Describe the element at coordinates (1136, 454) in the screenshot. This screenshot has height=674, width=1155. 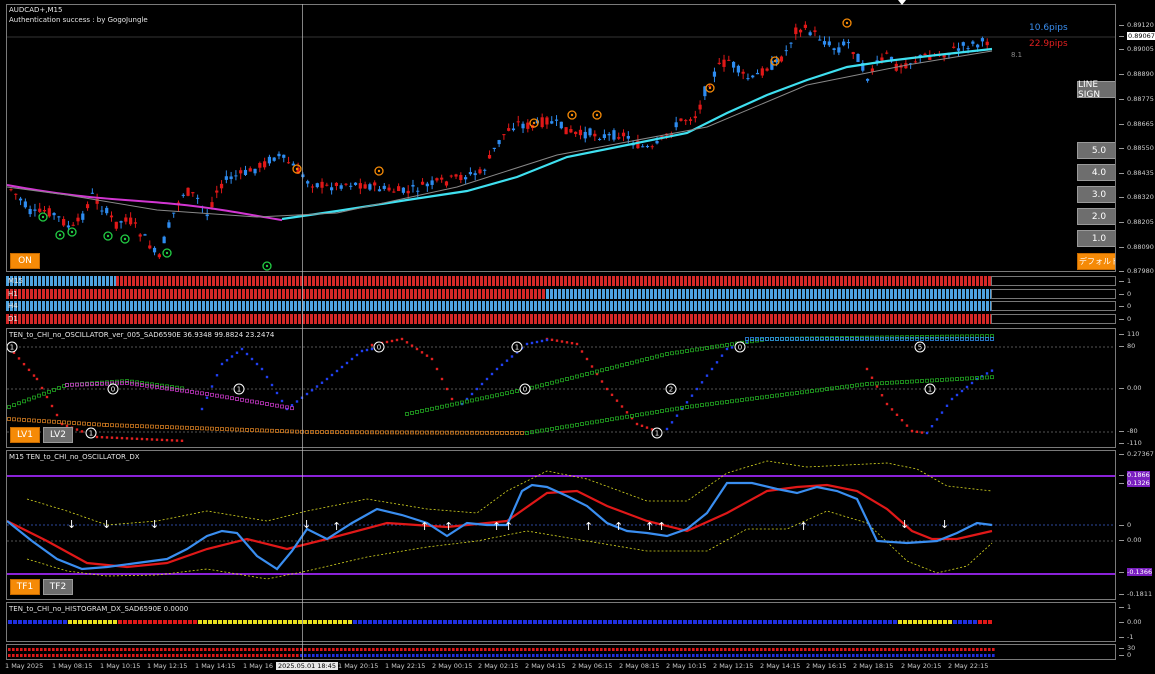
I see `dx-tick: 0.27367` at that location.